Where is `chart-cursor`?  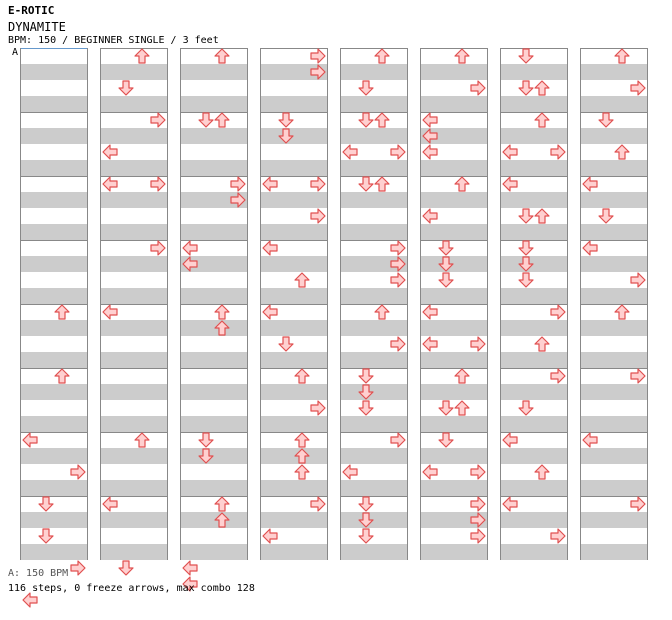
chart-cursor is located at coordinates (54, 48).